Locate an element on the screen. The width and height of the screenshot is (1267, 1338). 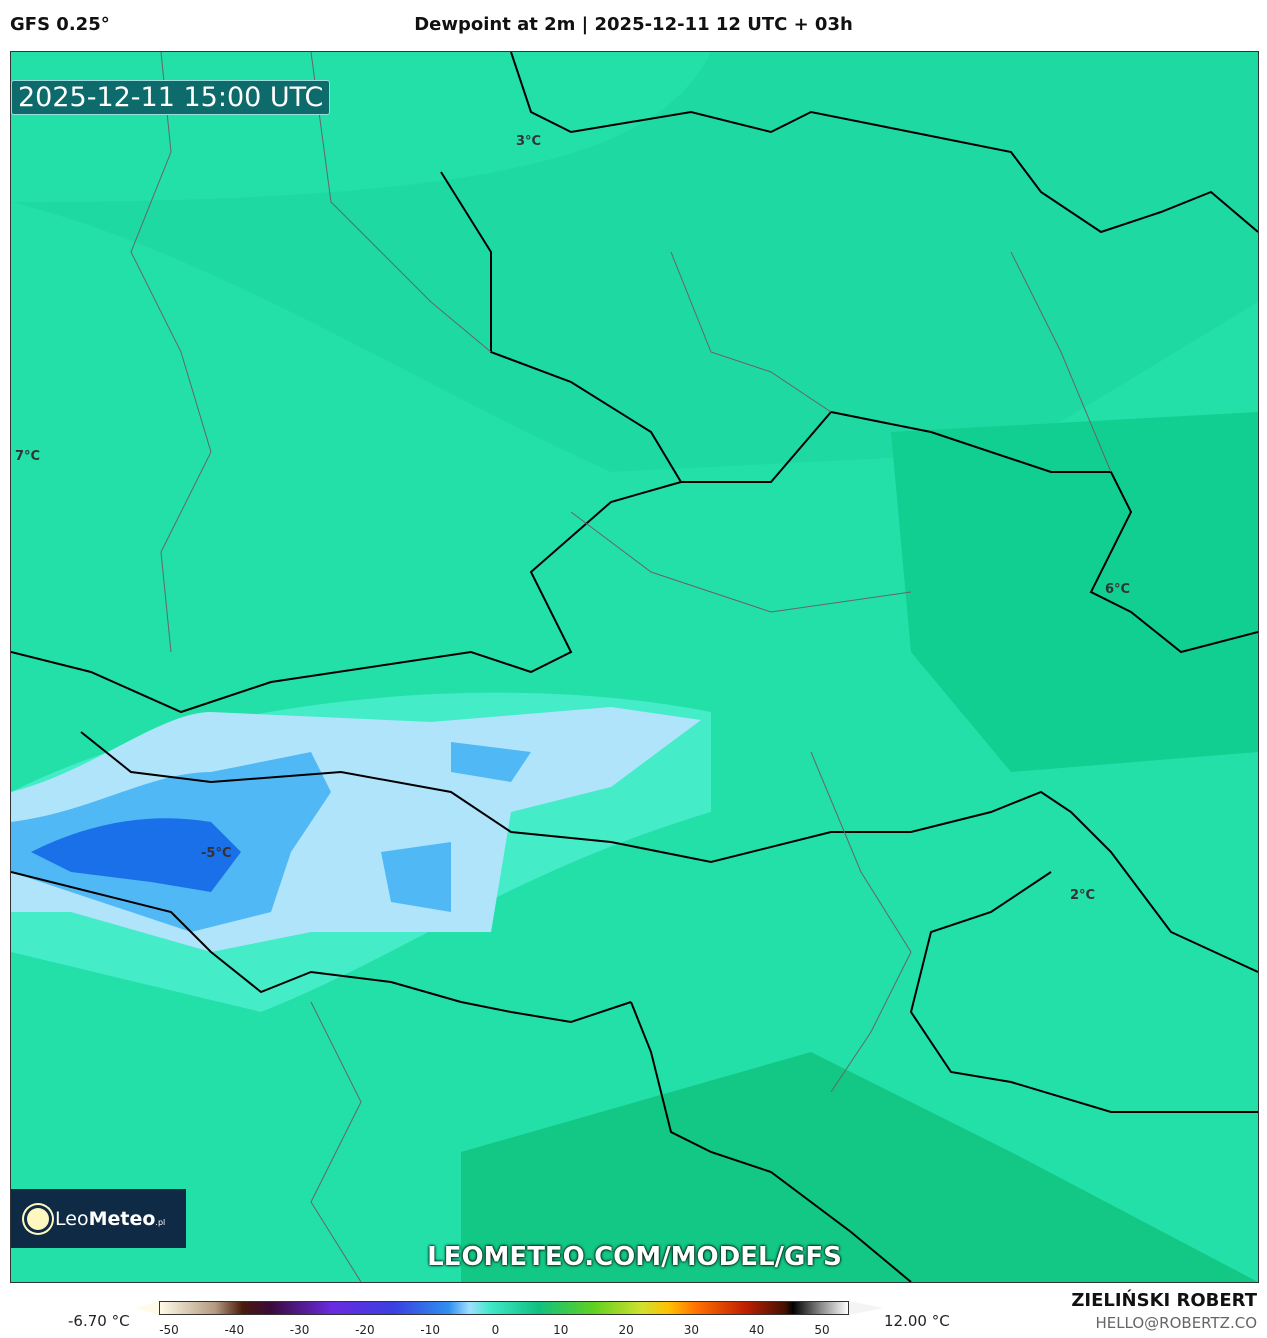
watermark-url: LEOMETEO.COM/MODEL/GFS is located at coordinates (634, 1257).